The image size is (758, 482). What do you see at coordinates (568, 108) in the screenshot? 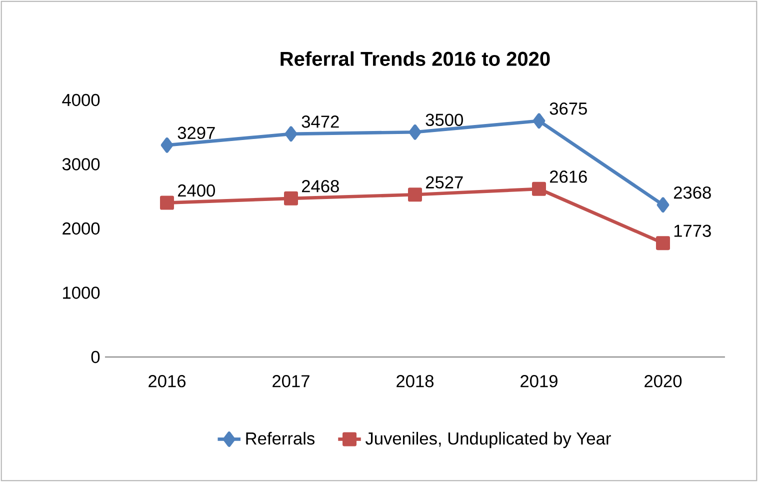
I see `data-label: 3675` at bounding box center [568, 108].